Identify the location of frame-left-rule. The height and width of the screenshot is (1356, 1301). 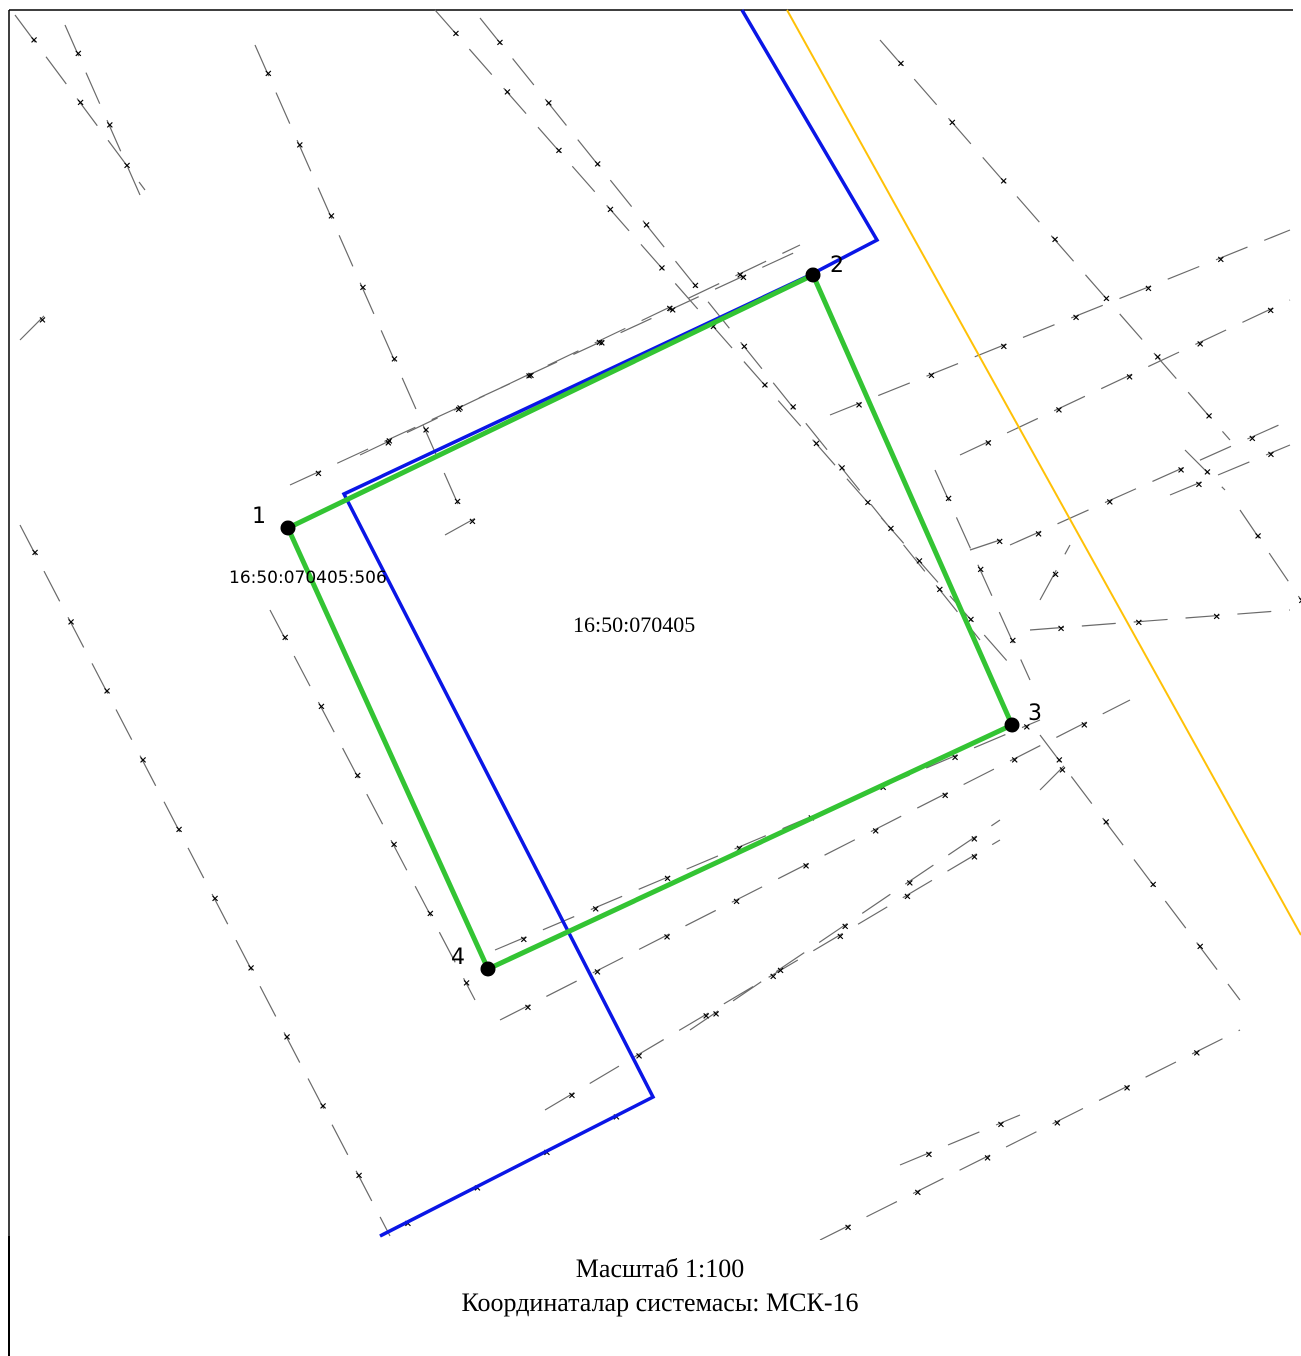
(9, 1296).